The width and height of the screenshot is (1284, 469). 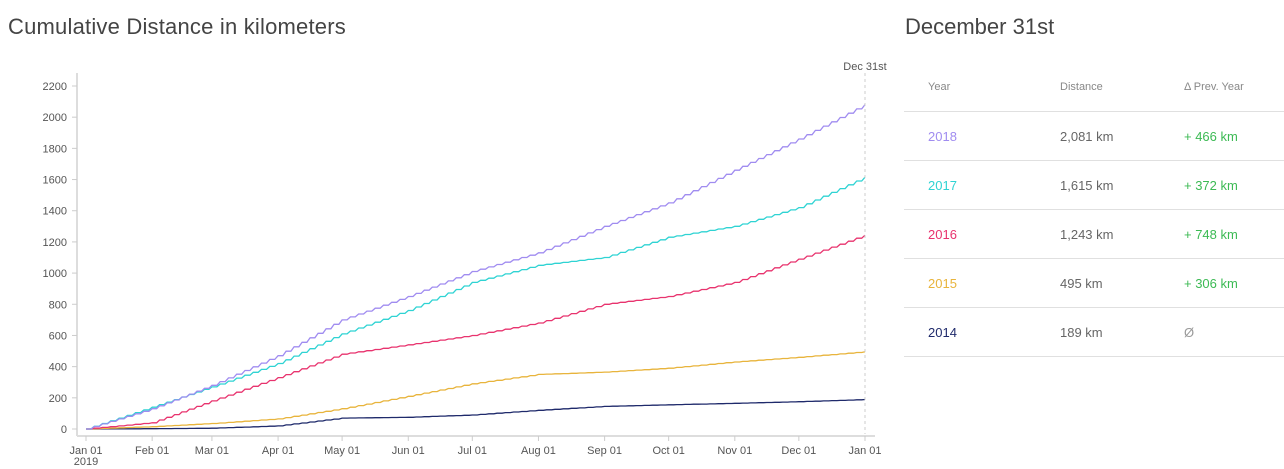 I want to click on table-header-row: Year Distance Δ Prev. Year, so click(x=1094, y=87).